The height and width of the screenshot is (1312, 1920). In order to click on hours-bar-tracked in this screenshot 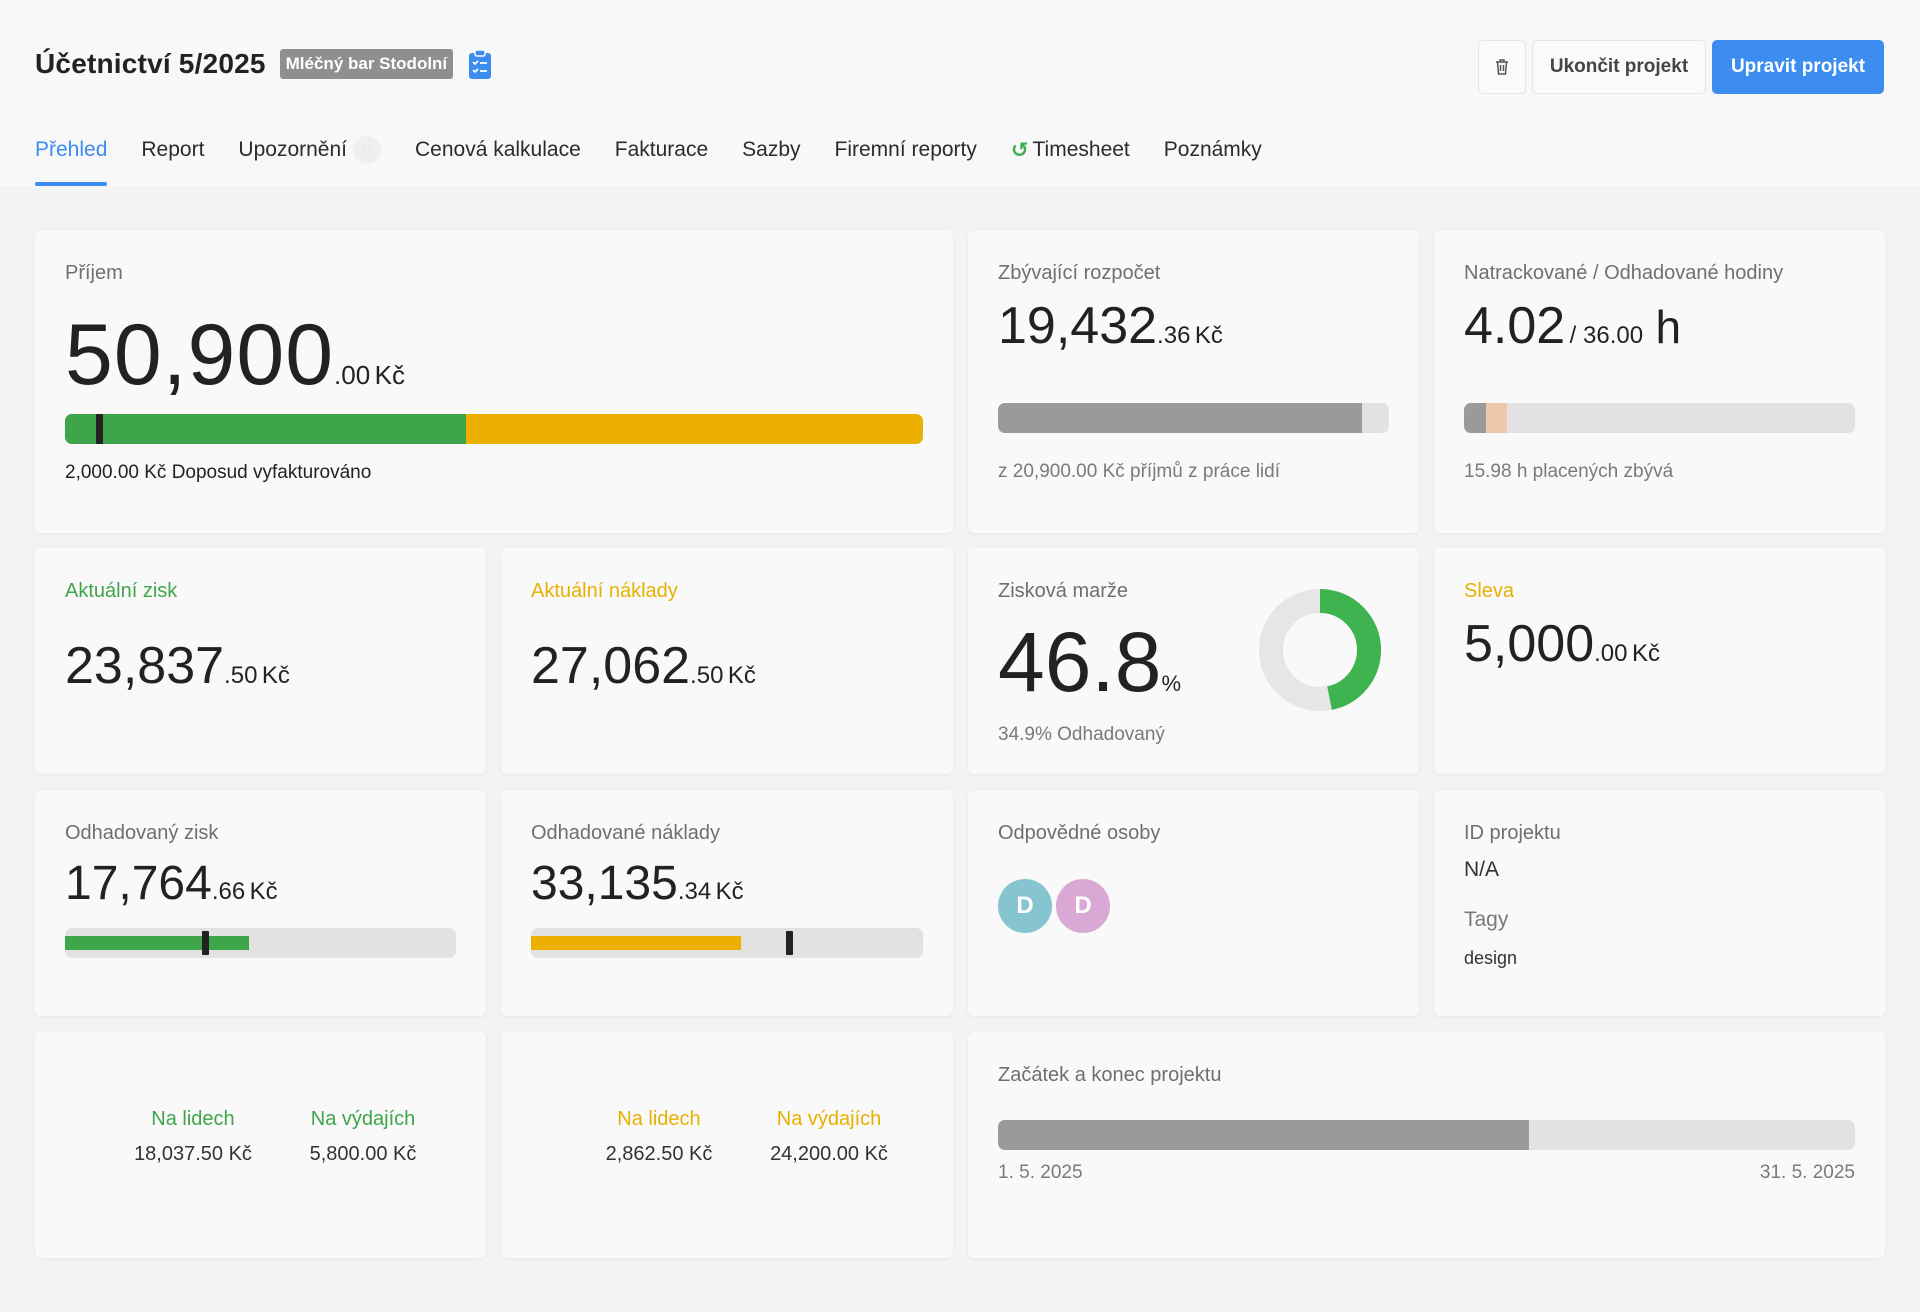, I will do `click(1475, 418)`.